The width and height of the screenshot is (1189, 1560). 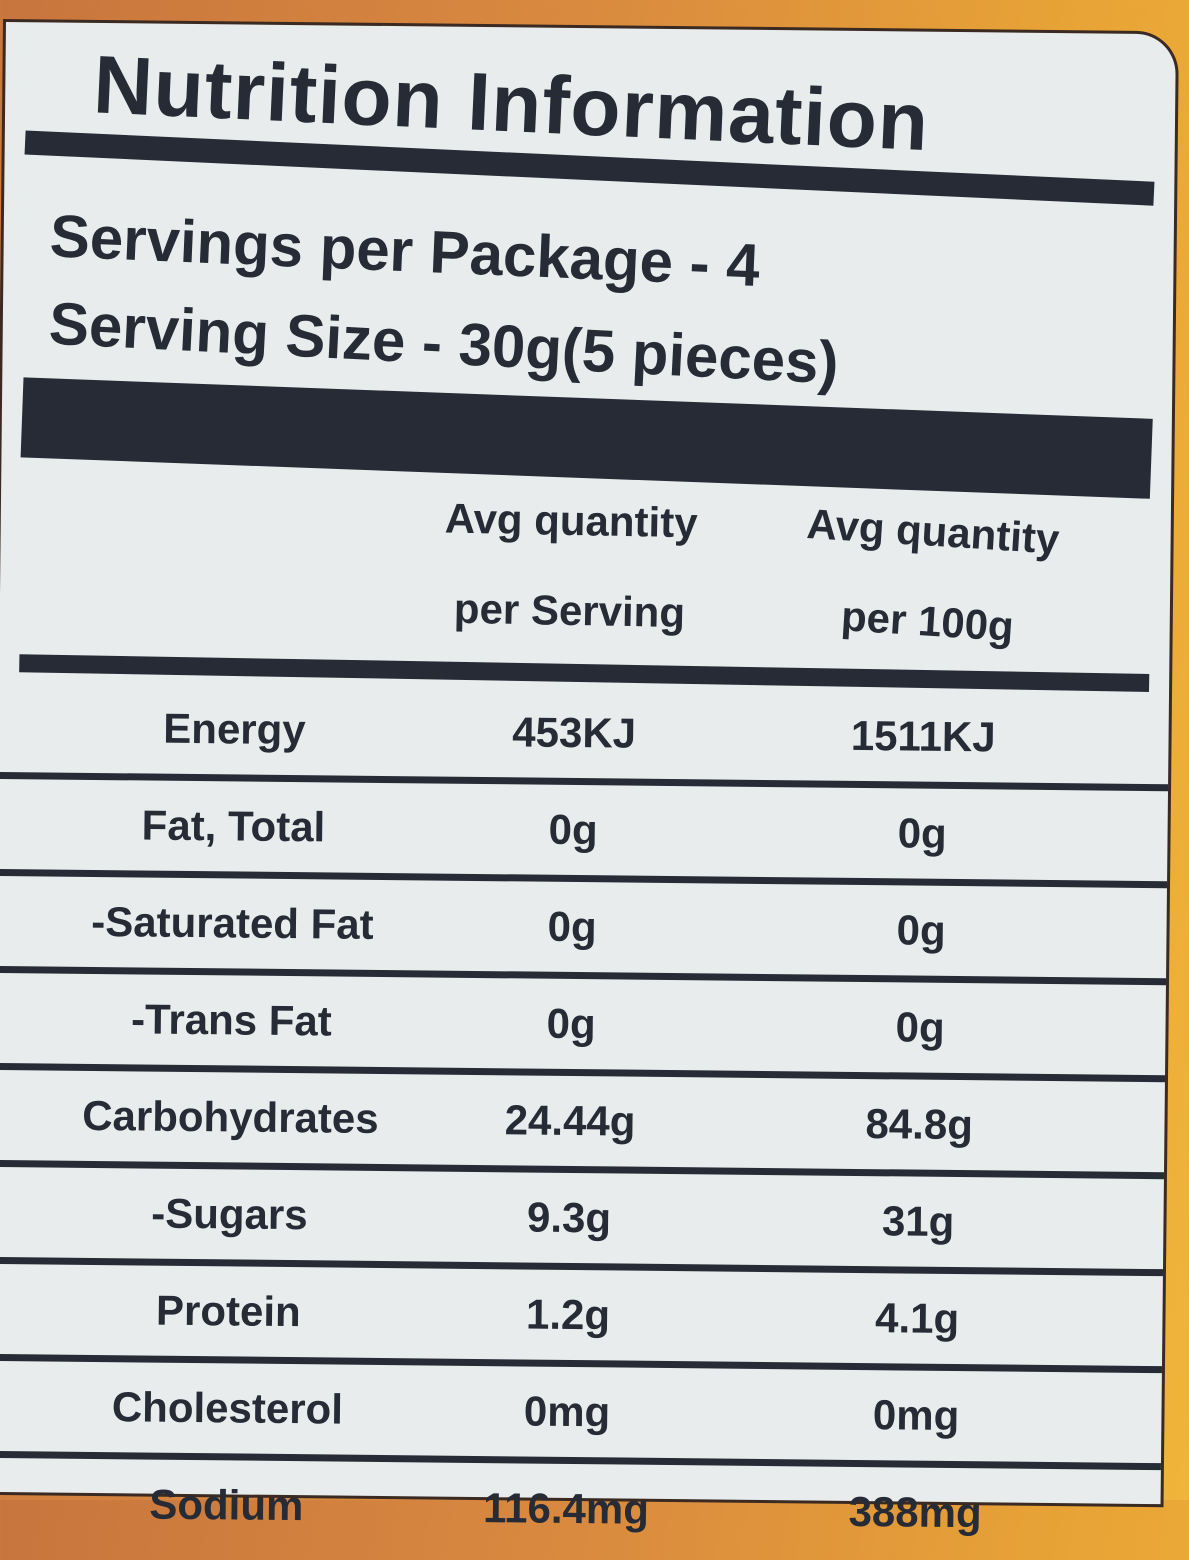 I want to click on per-100g-value: 31g, so click(x=918, y=1221).